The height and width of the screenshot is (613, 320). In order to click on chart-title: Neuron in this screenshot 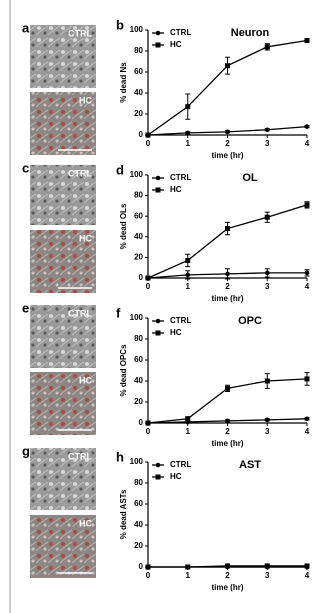, I will do `click(250, 33)`.